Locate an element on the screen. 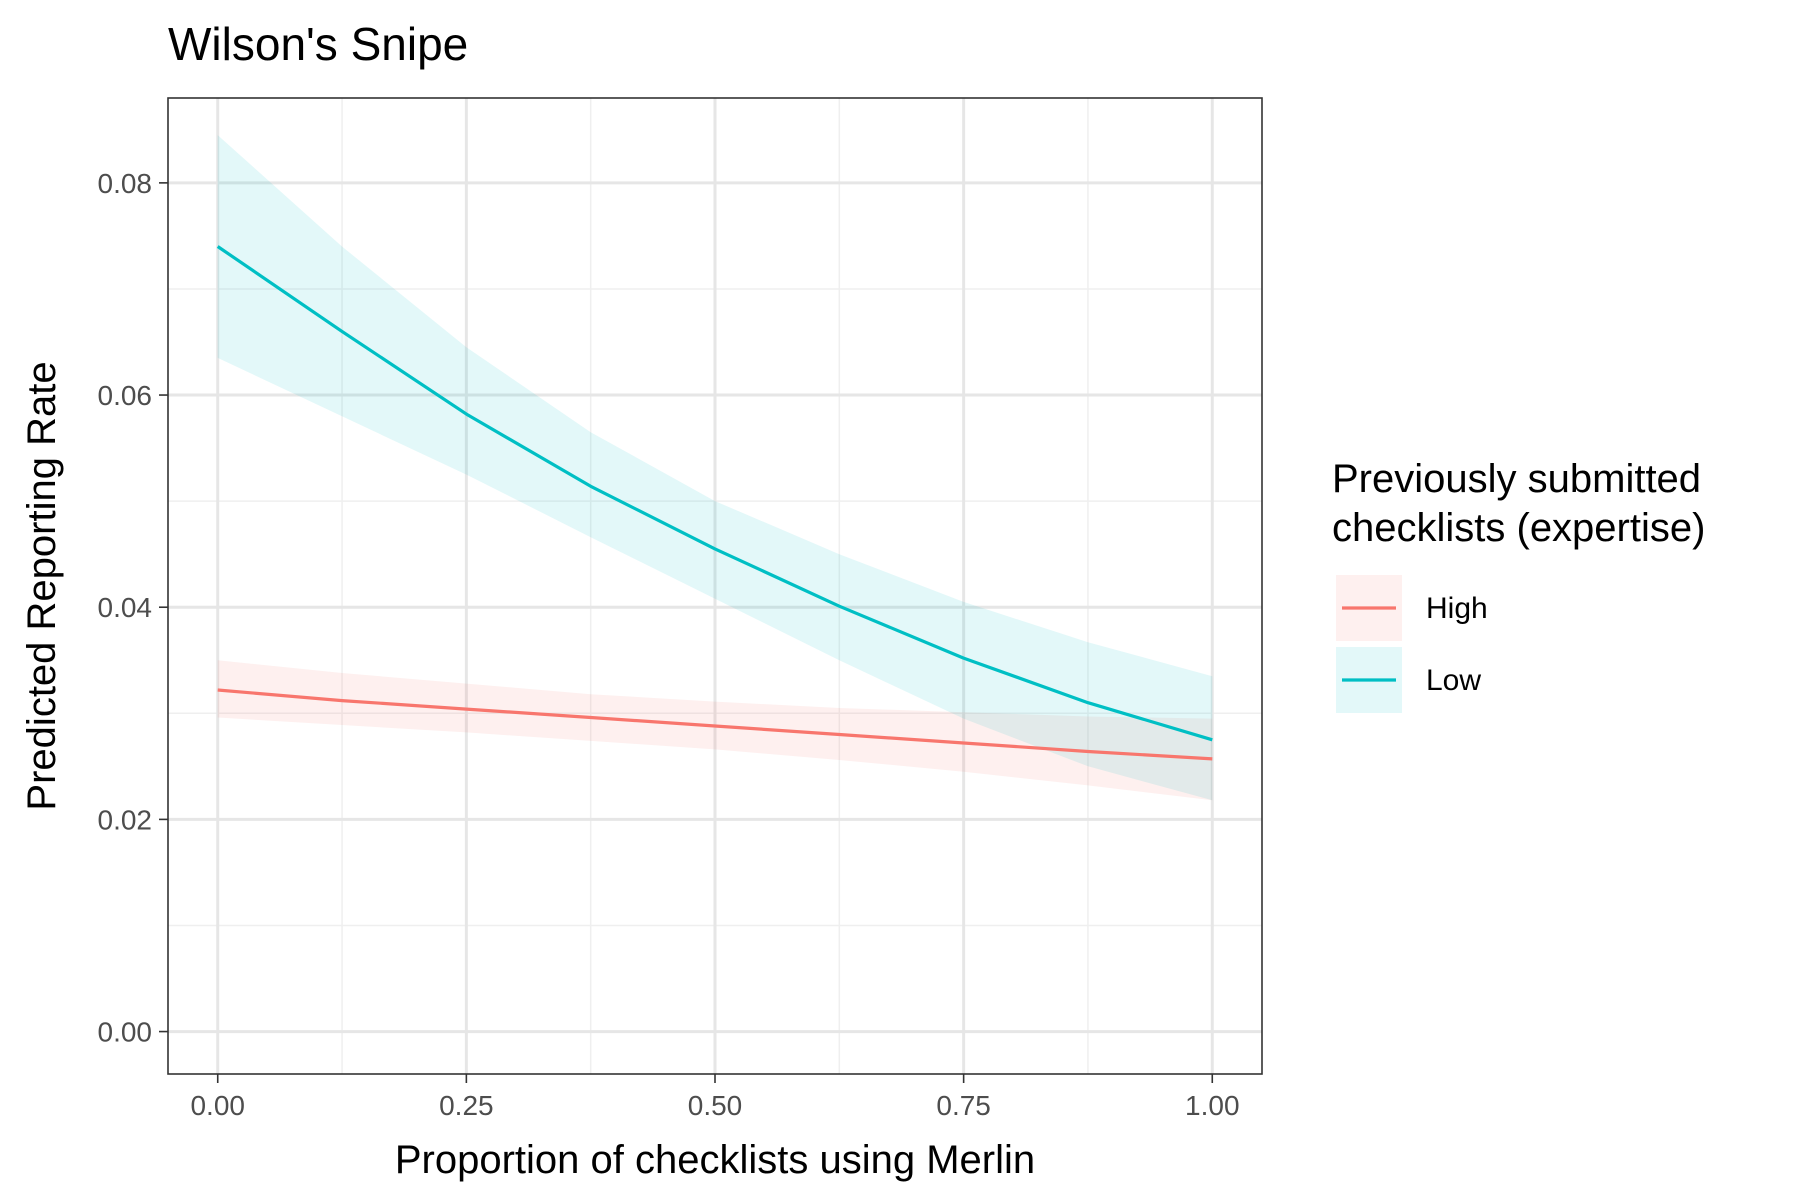 The width and height of the screenshot is (1800, 1200). x-tick-label: 0.75 is located at coordinates (963, 1105).